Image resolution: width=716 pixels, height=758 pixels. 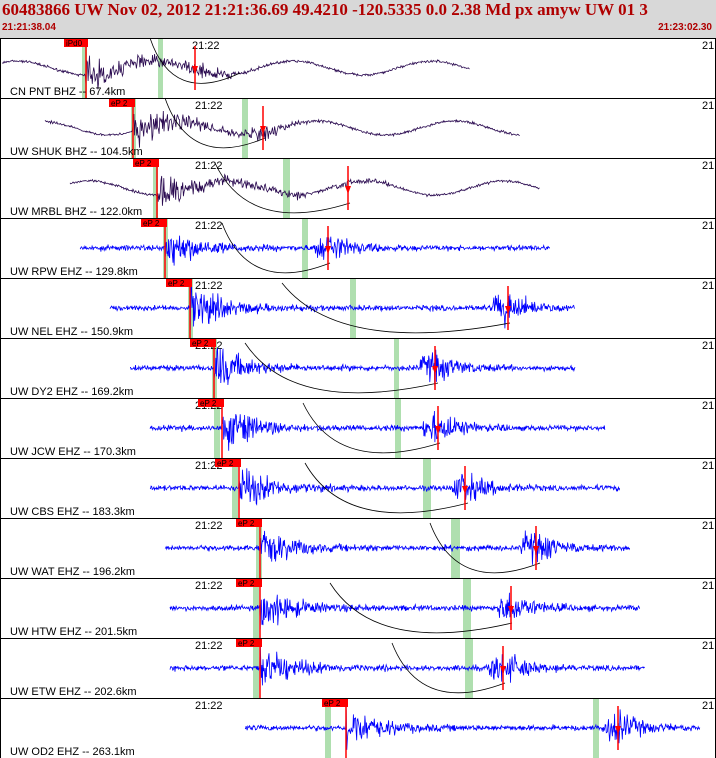 What do you see at coordinates (76, 152) in the screenshot?
I see `station-label: UW SHUK BHZ -- 104.5km` at bounding box center [76, 152].